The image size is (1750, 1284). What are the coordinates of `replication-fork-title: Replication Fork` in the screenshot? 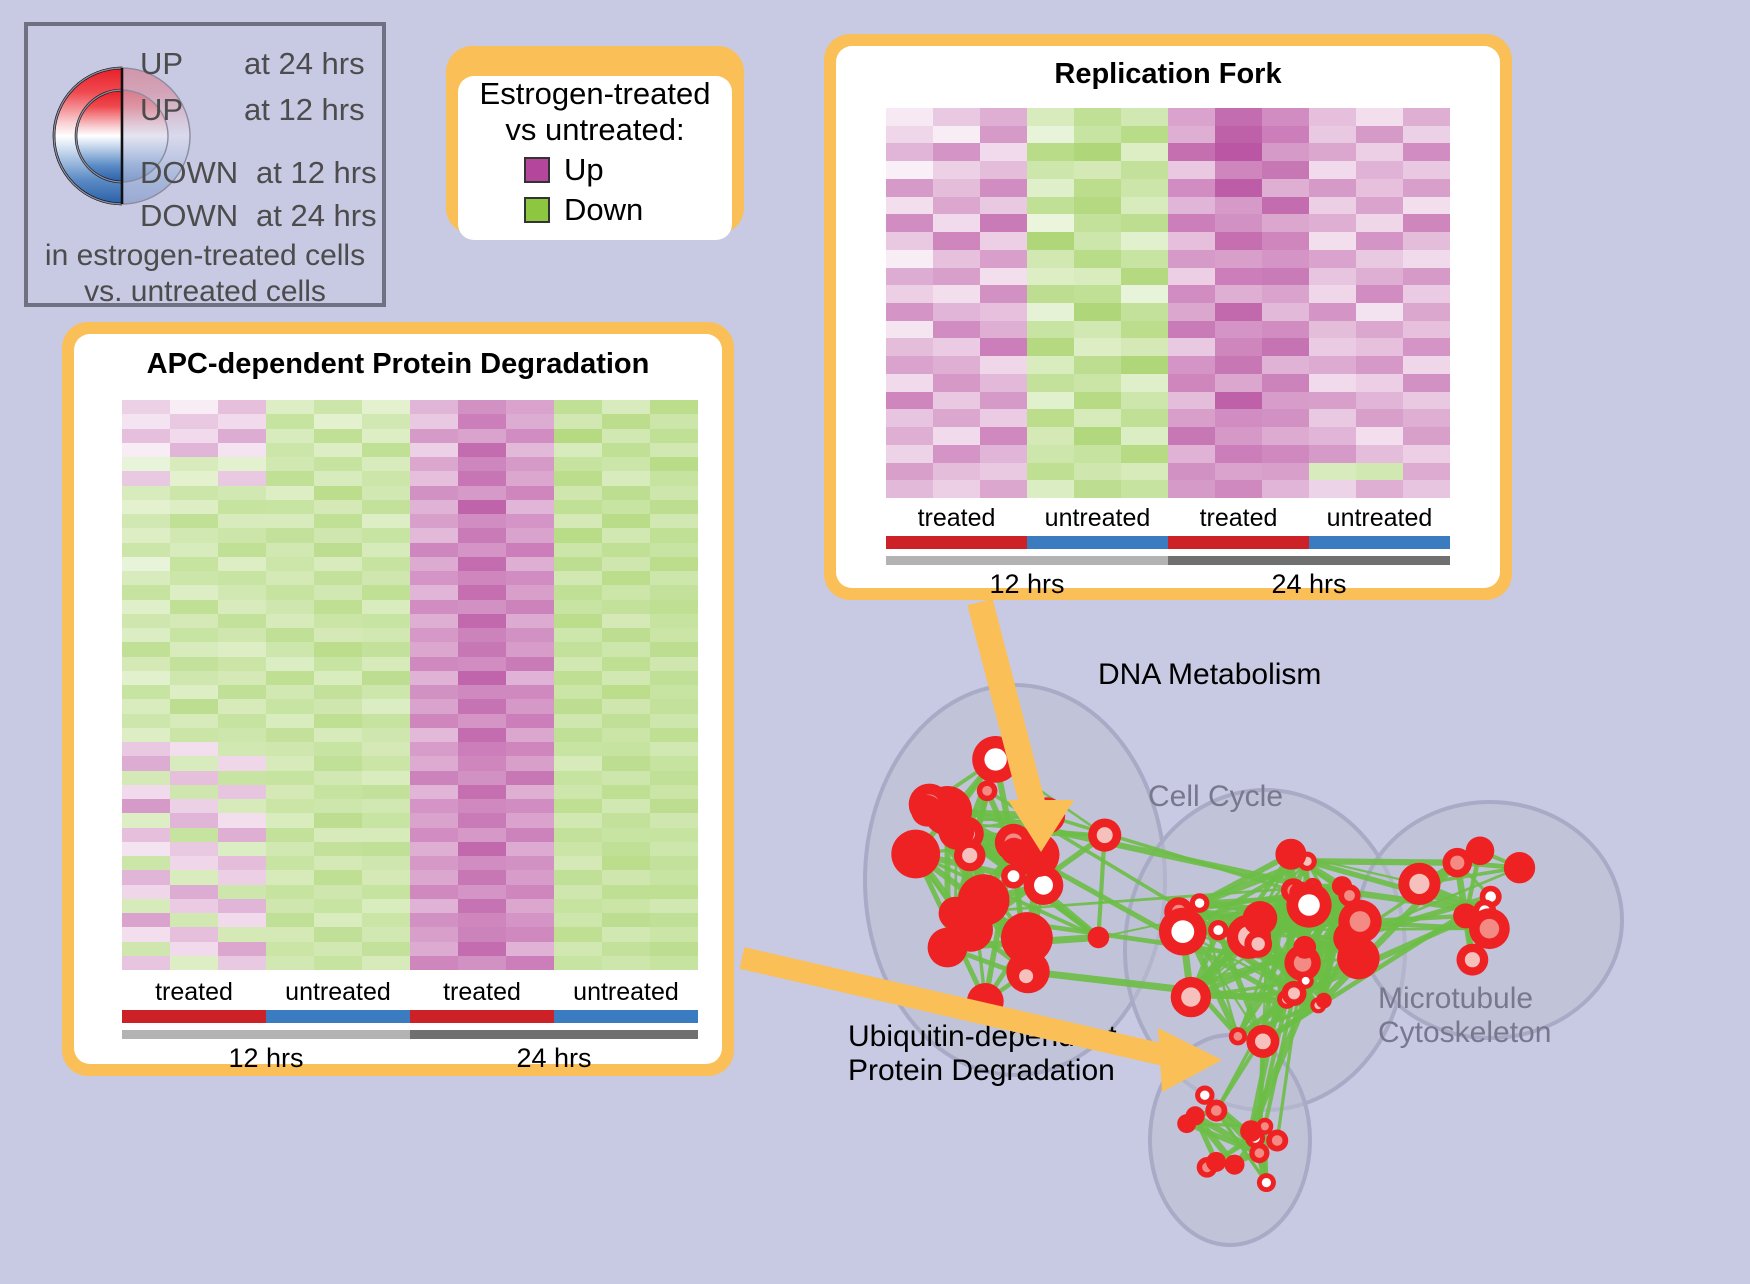 It's located at (1168, 68).